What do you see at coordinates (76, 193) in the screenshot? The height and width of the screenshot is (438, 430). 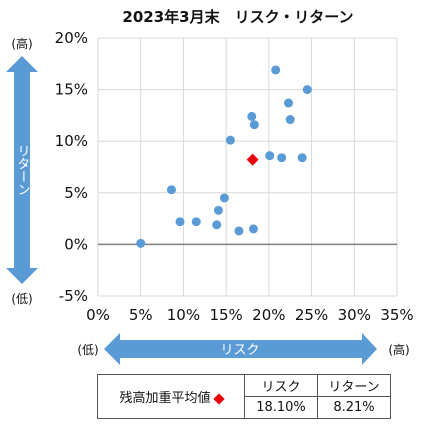 I see `y-tick-label: 5%` at bounding box center [76, 193].